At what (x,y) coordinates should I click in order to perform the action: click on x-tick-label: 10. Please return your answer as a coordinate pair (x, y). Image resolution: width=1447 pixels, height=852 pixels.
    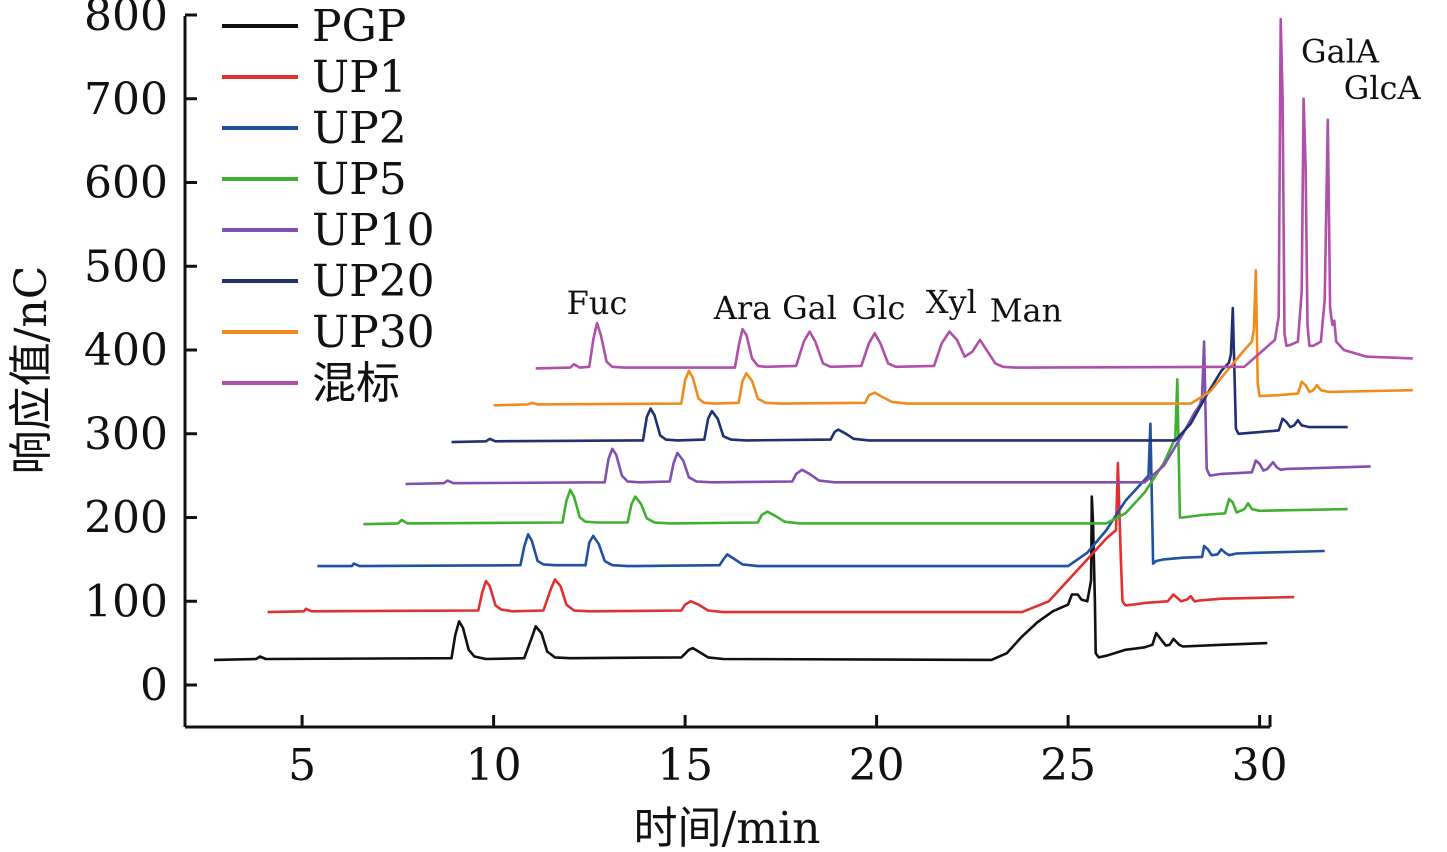
    Looking at the image, I should click on (494, 765).